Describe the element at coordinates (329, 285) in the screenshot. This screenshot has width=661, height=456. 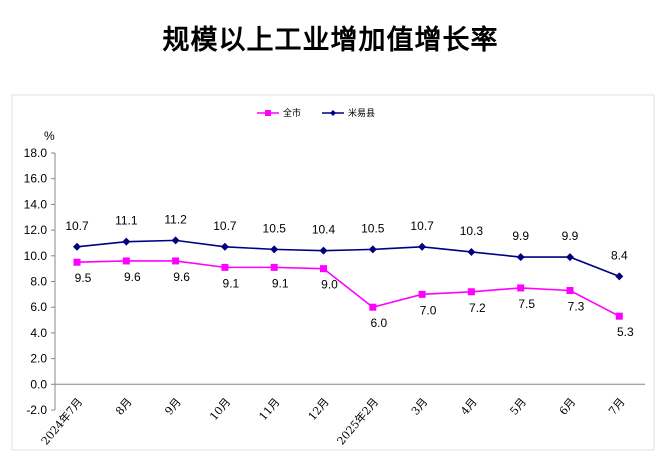
I see `data-label: 9.0` at that location.